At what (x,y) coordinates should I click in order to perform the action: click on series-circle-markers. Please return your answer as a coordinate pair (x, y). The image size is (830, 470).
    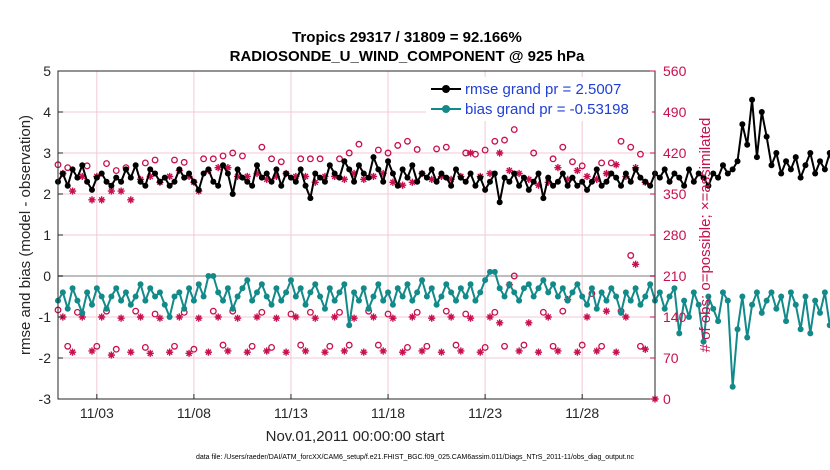
    Looking at the image, I should click on (349, 150).